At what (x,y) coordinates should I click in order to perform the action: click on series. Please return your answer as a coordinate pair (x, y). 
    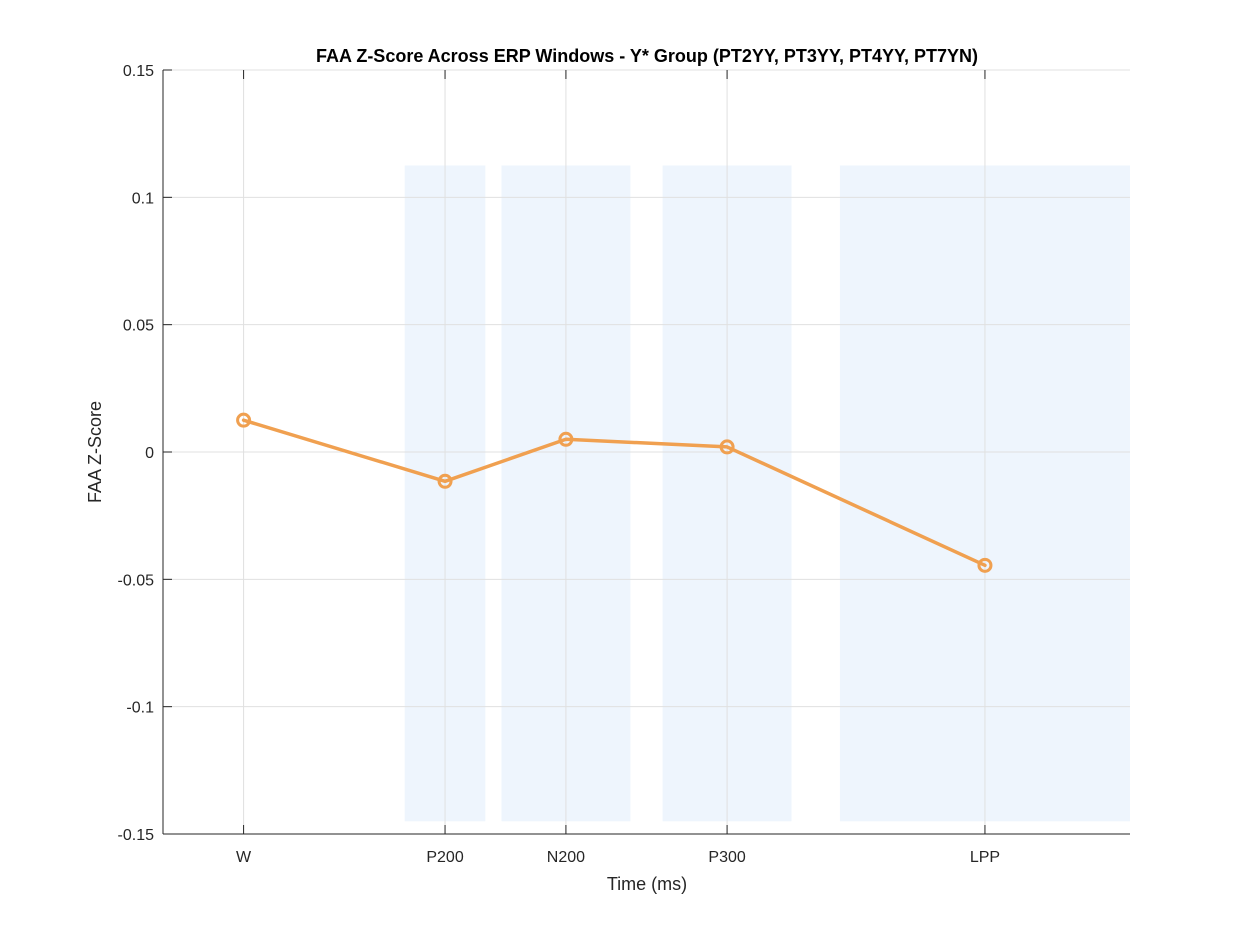
    Looking at the image, I should click on (614, 492).